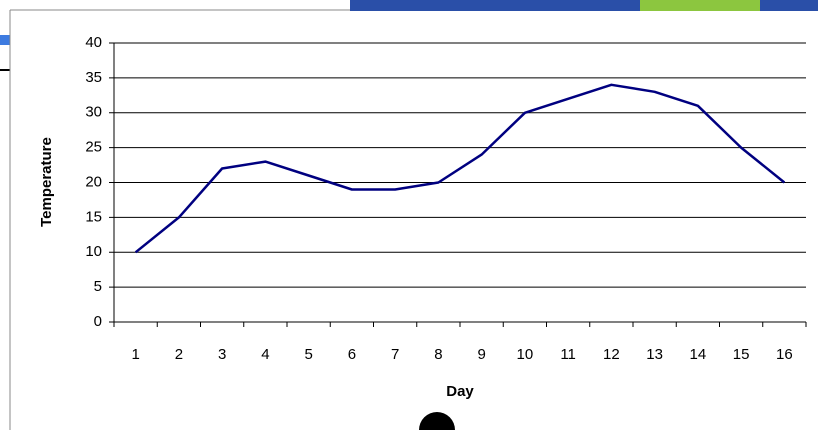 The height and width of the screenshot is (430, 818). I want to click on y-tick-label: 20, so click(93, 181).